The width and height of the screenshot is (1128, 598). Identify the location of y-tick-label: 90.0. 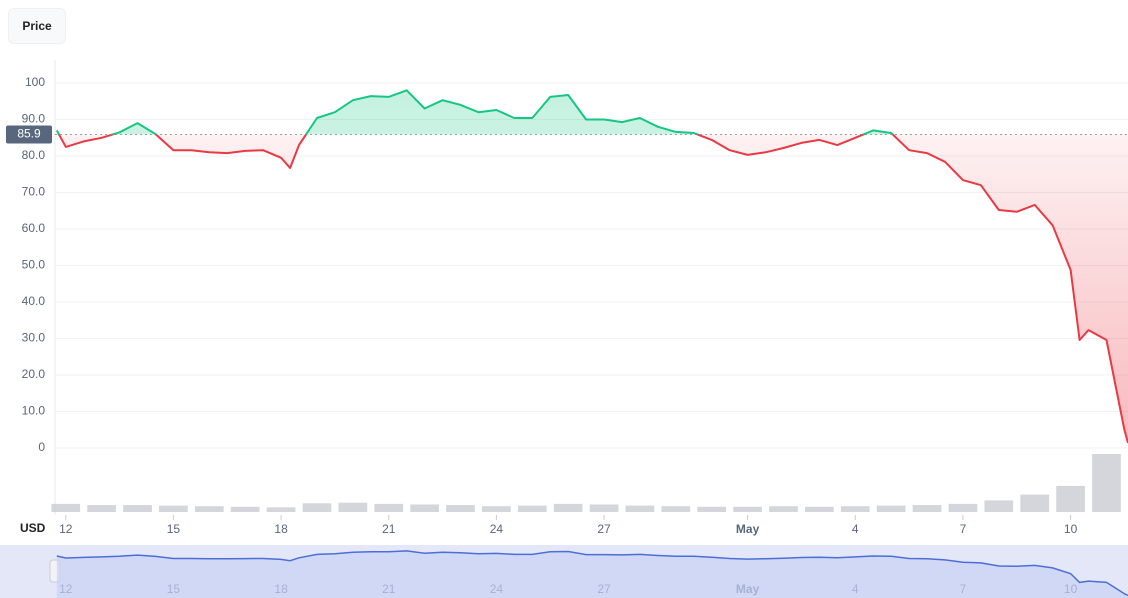
(34, 119).